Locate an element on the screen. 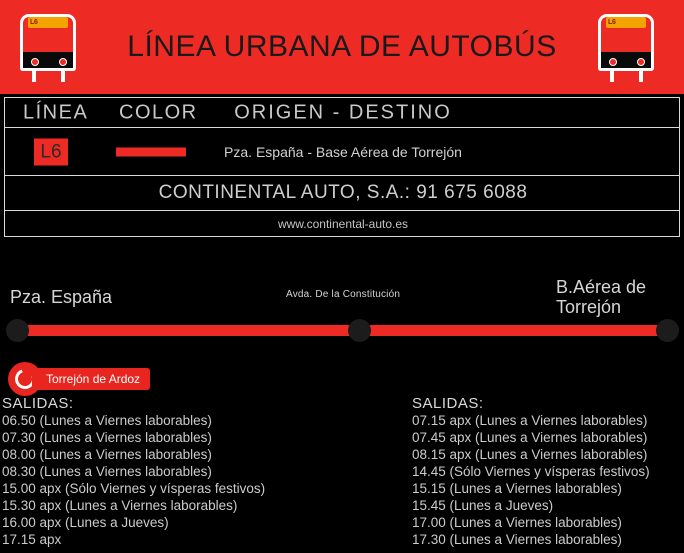 The height and width of the screenshot is (553, 684). departure-time-item: 15.30 apx (Lunes a Viernes laborables) is located at coordinates (120, 505).